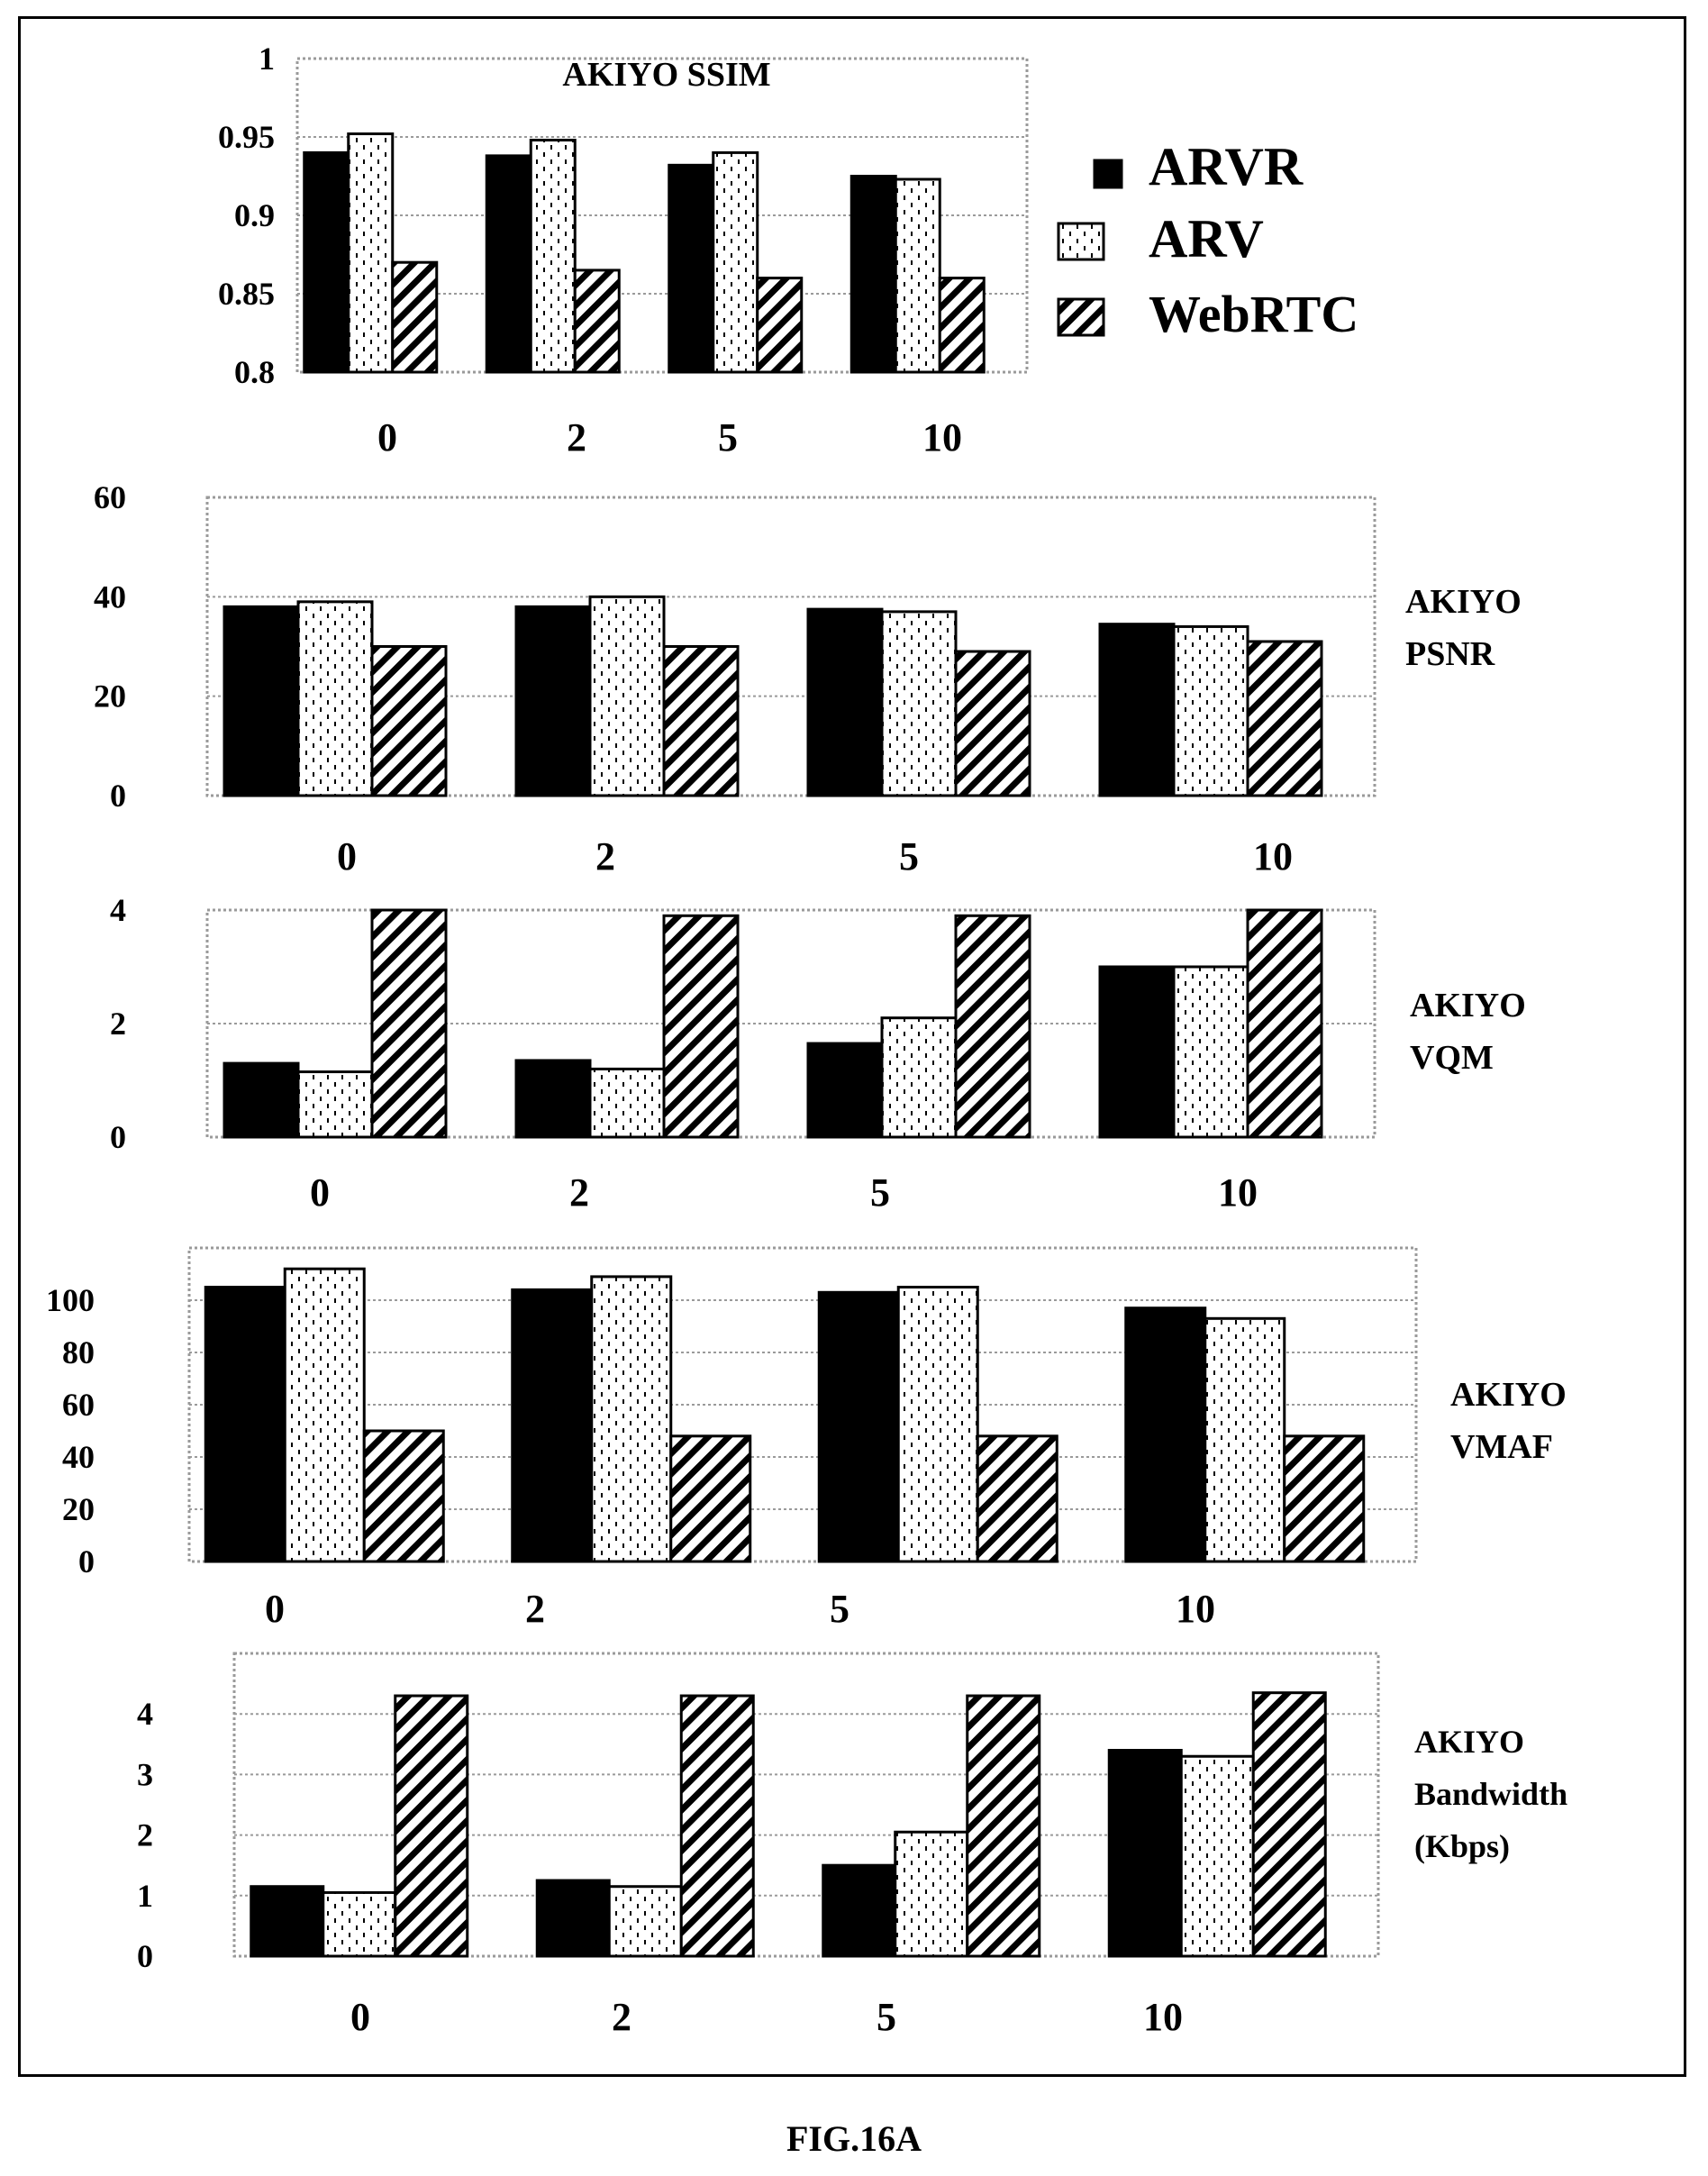  What do you see at coordinates (1108, 174) in the screenshot?
I see `legend-swatch-arvr` at bounding box center [1108, 174].